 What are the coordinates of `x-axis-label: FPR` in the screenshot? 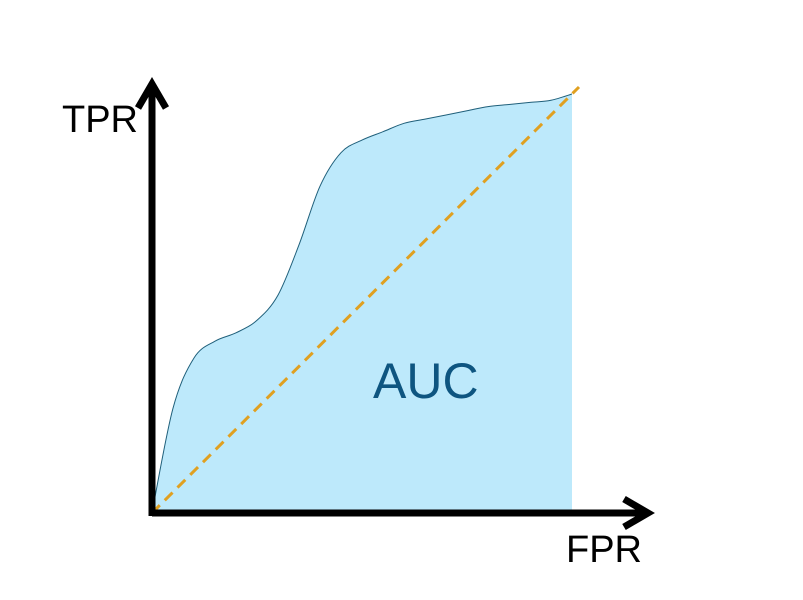 It's located at (604, 550).